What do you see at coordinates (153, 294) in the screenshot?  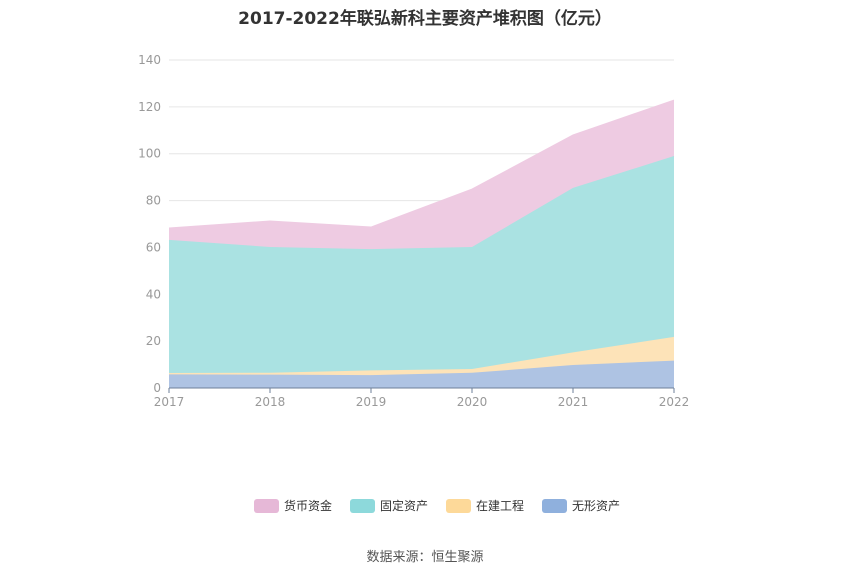 I see `y-tick-label: 40` at bounding box center [153, 294].